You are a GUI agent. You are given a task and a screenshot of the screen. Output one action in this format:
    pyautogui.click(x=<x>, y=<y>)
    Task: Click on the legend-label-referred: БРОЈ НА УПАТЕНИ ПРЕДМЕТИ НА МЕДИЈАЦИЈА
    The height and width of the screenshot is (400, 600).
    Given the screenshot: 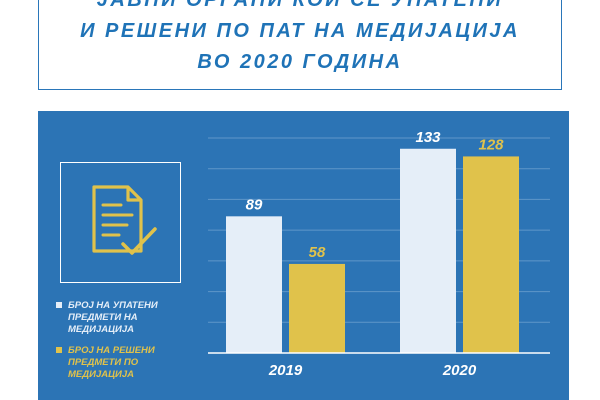 What is the action you would take?
    pyautogui.click(x=113, y=317)
    